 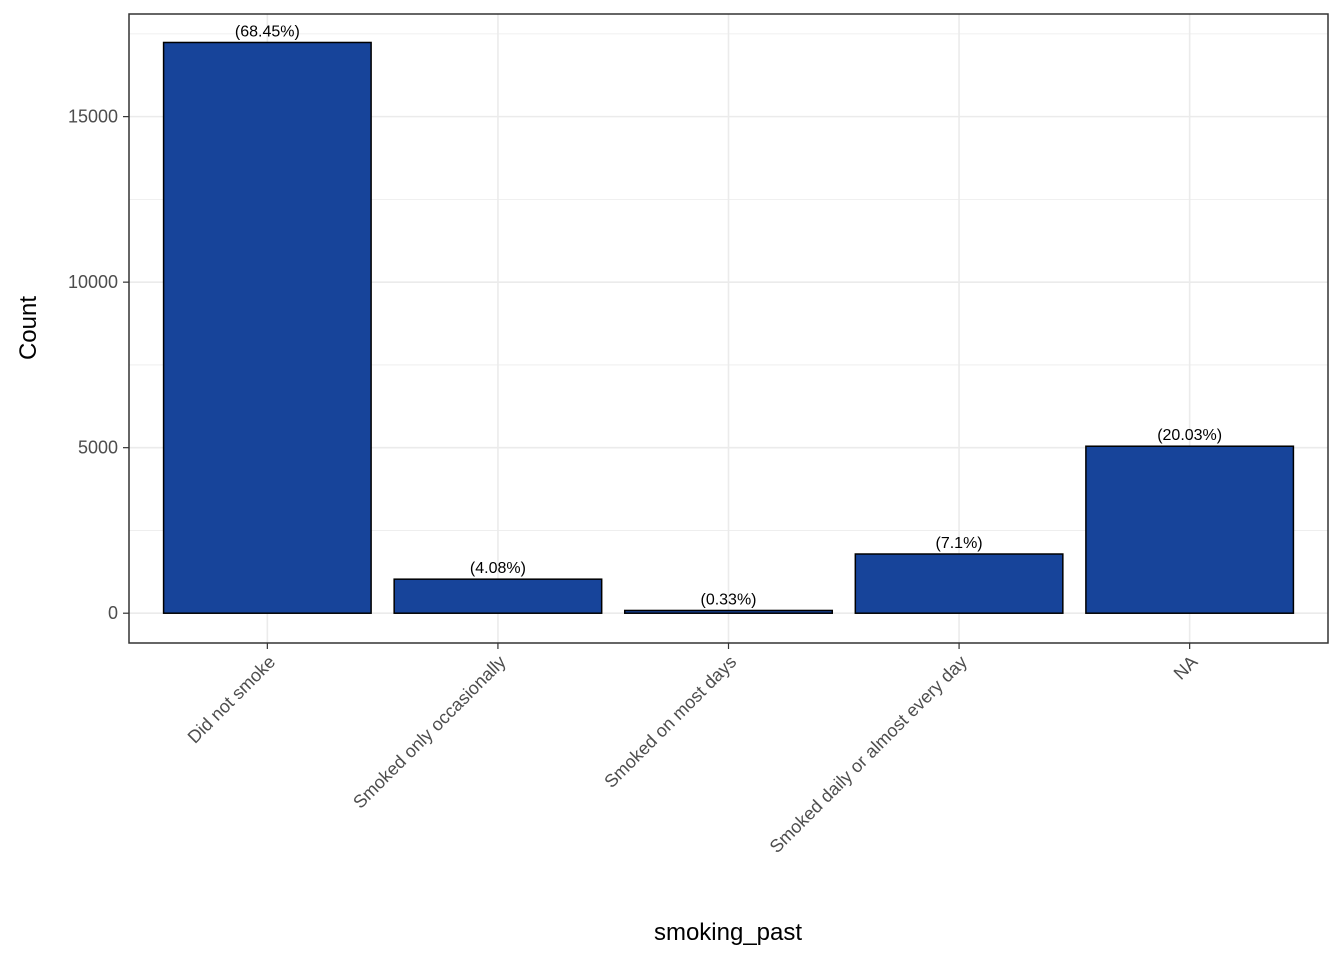 What do you see at coordinates (113, 613) in the screenshot?
I see `y-tick-label: 0` at bounding box center [113, 613].